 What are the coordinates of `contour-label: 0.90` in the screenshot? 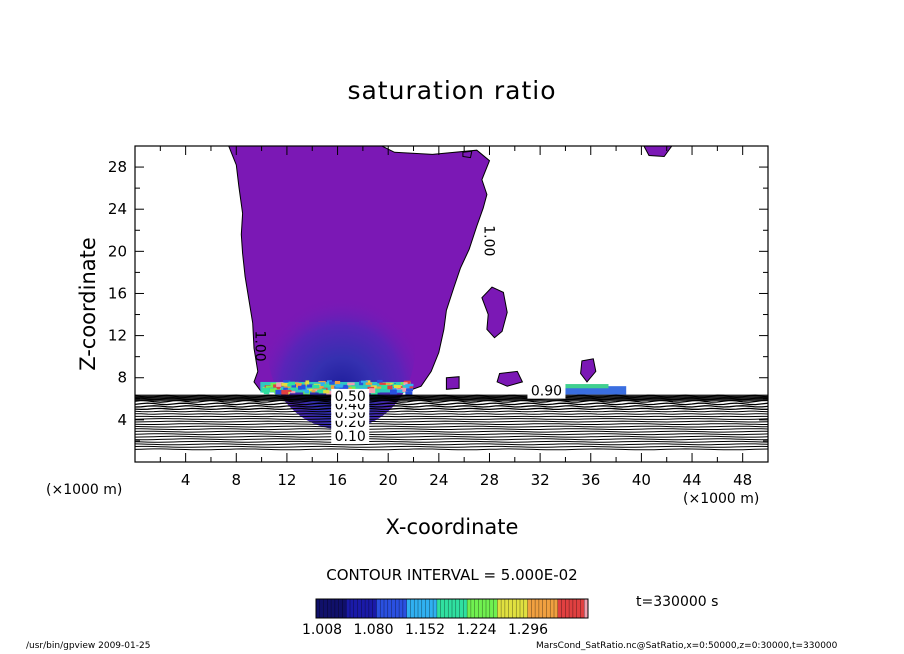 It's located at (546, 392).